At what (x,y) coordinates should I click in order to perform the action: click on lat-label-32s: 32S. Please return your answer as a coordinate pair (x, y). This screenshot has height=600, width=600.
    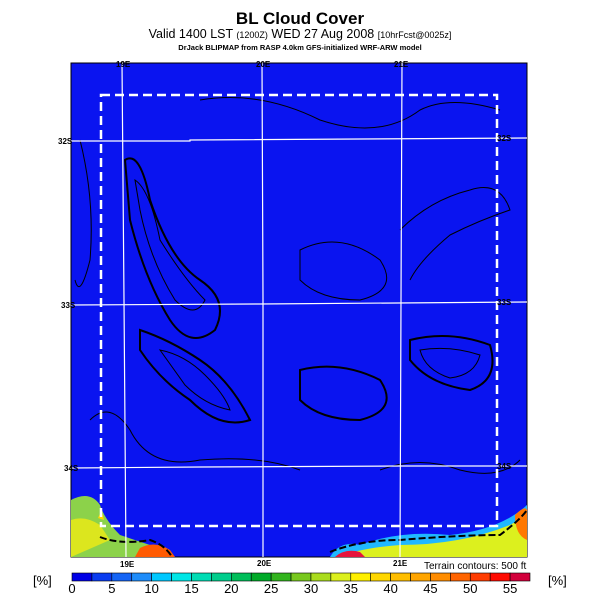
    Looking at the image, I should click on (65, 141).